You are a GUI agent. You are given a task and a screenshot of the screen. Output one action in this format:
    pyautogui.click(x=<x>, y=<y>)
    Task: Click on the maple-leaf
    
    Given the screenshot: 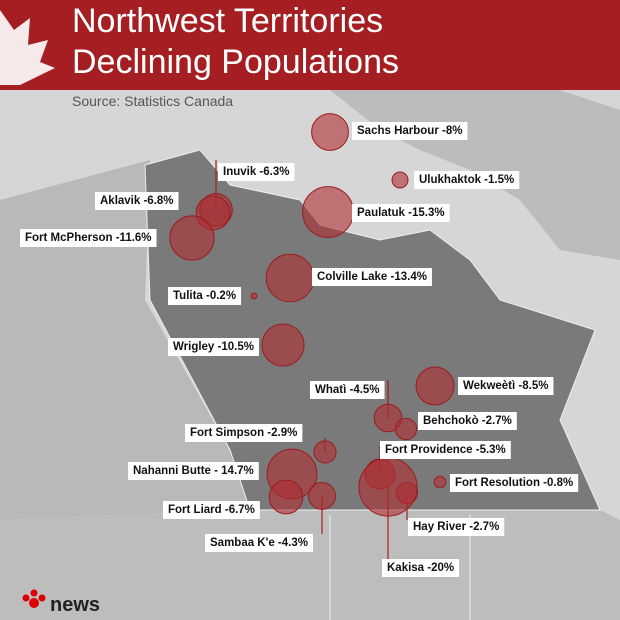 What is the action you would take?
    pyautogui.click(x=27, y=47)
    